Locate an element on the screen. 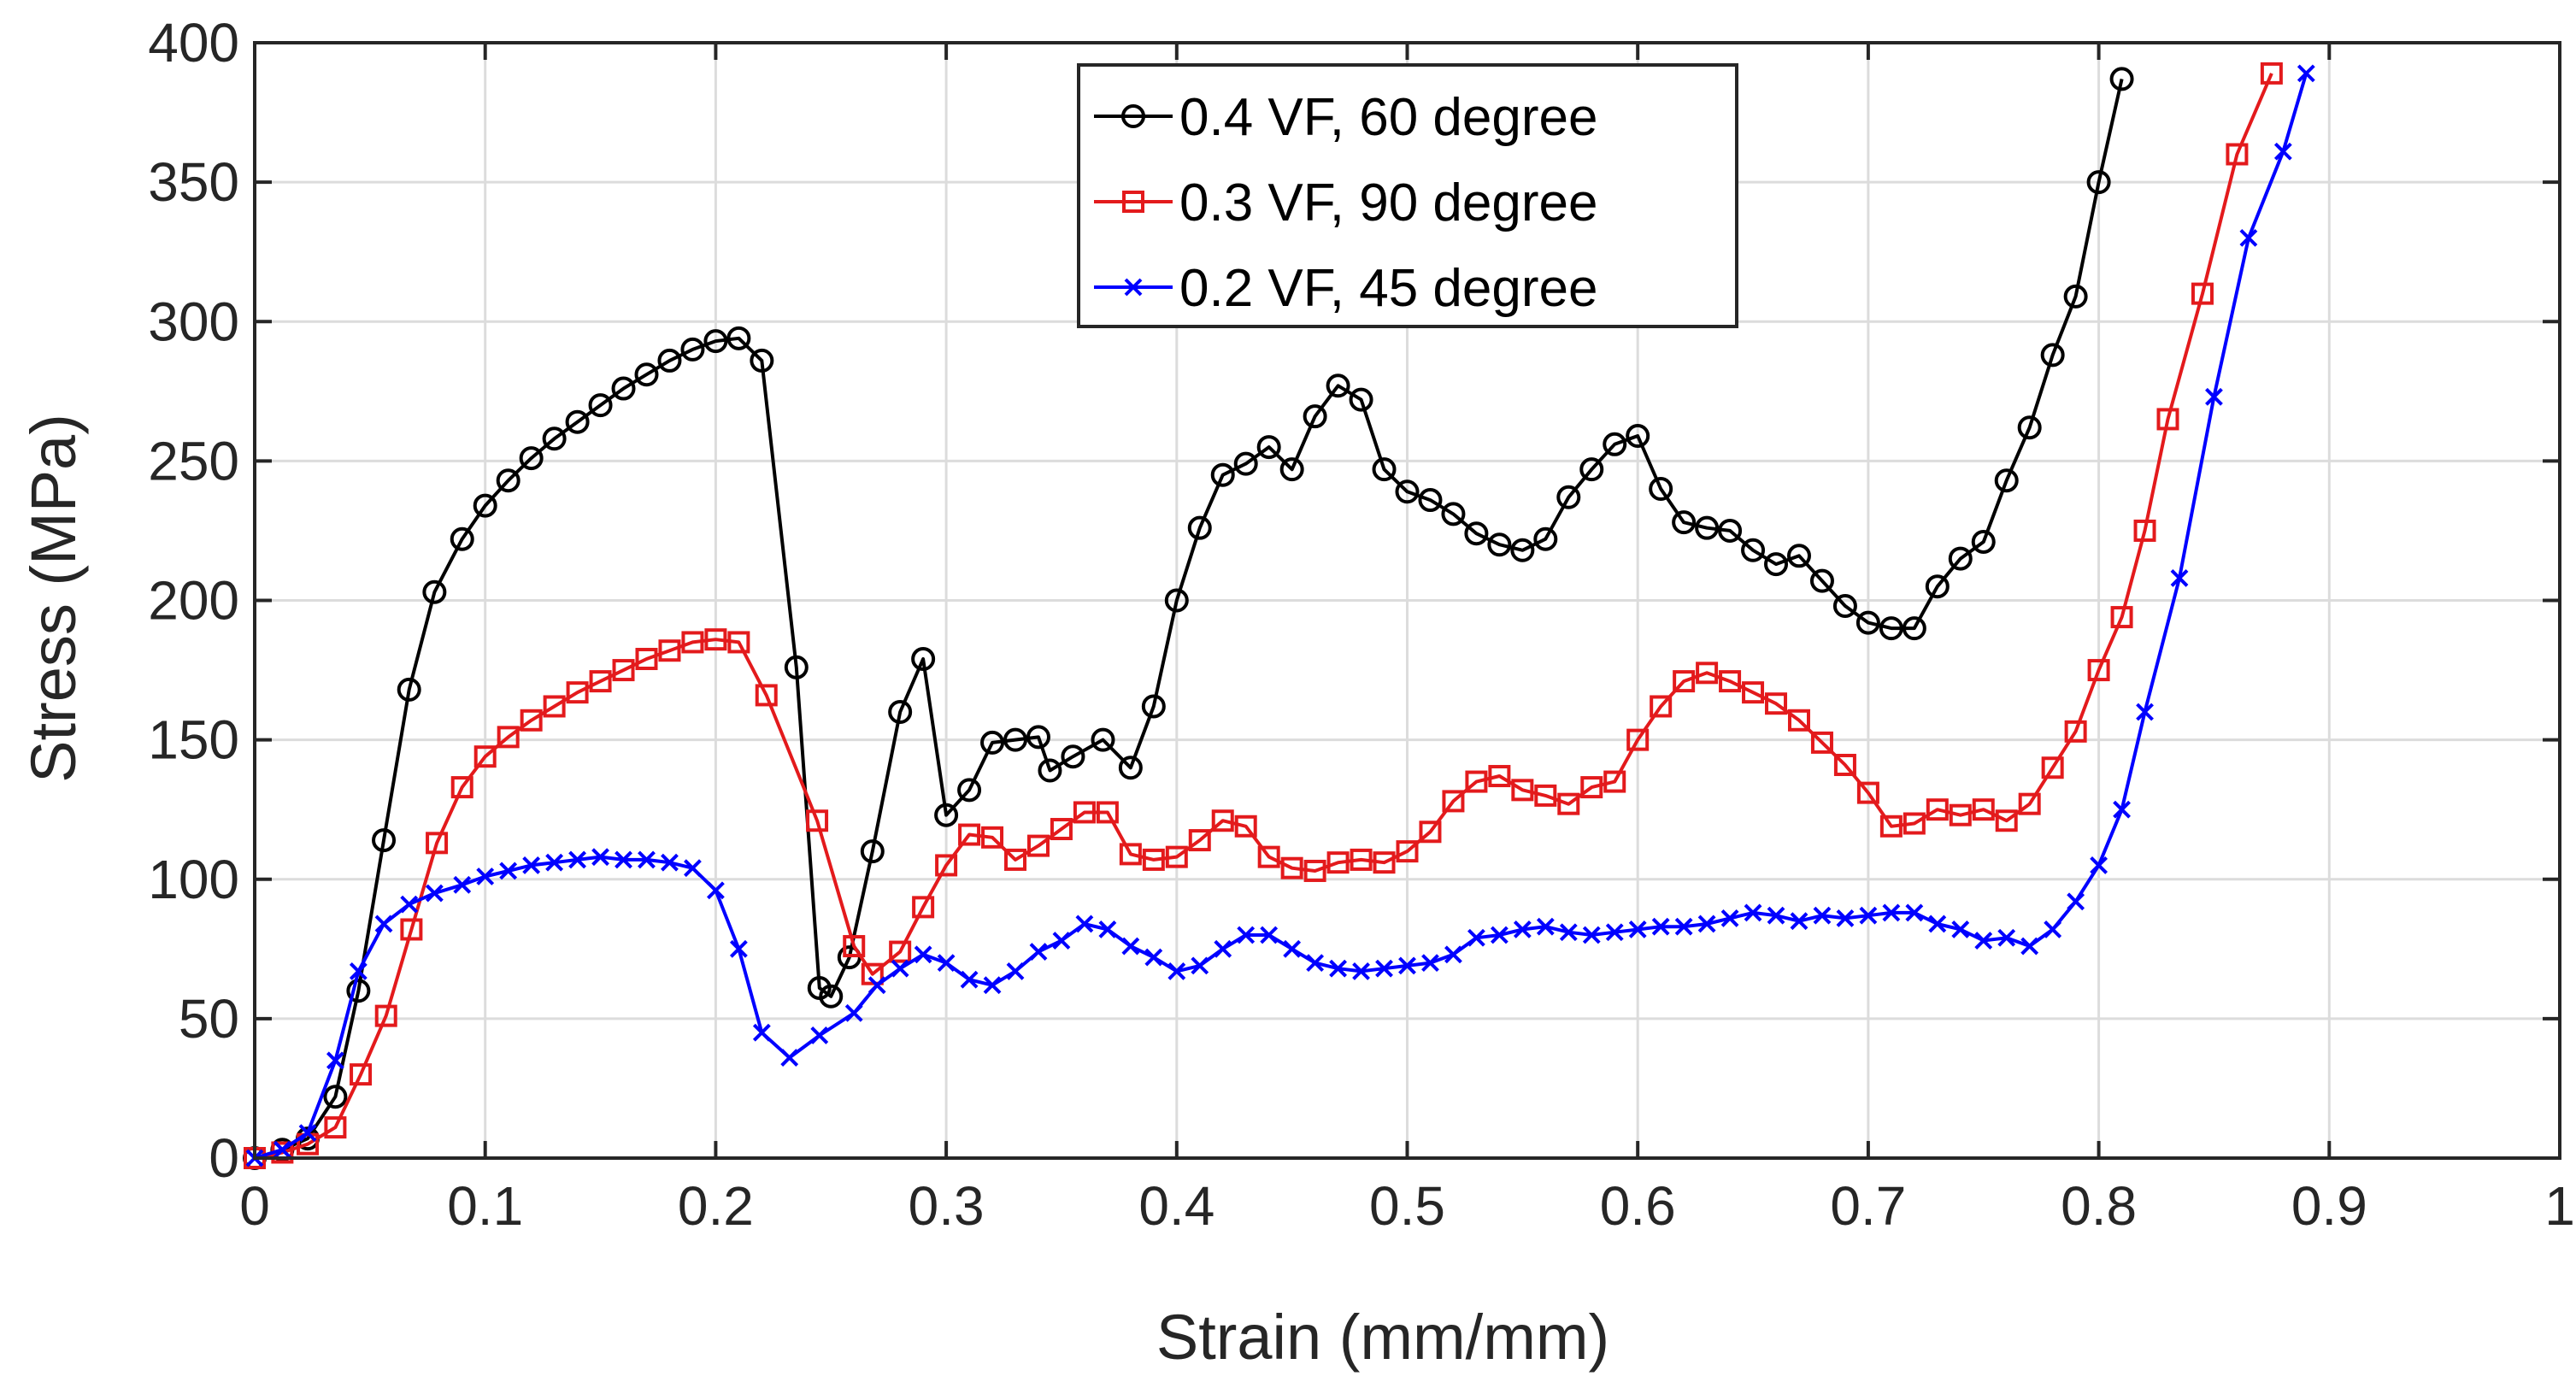 The width and height of the screenshot is (2576, 1388). y-tick-labels: 0 50 100 150 200 250 300 350 400 is located at coordinates (193, 601).